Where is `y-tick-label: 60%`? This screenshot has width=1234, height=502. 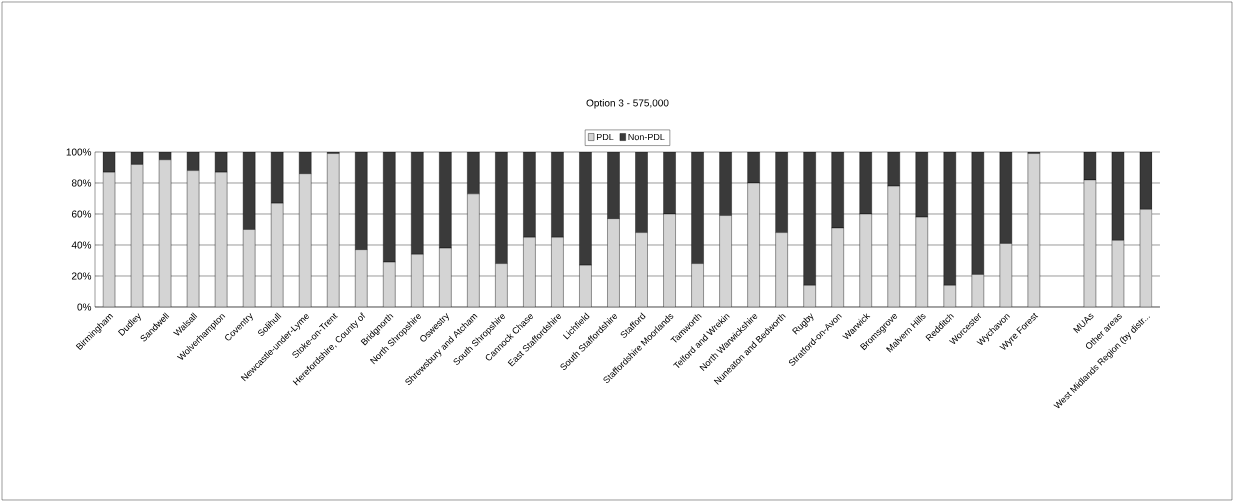 y-tick-label: 60% is located at coordinates (81, 214).